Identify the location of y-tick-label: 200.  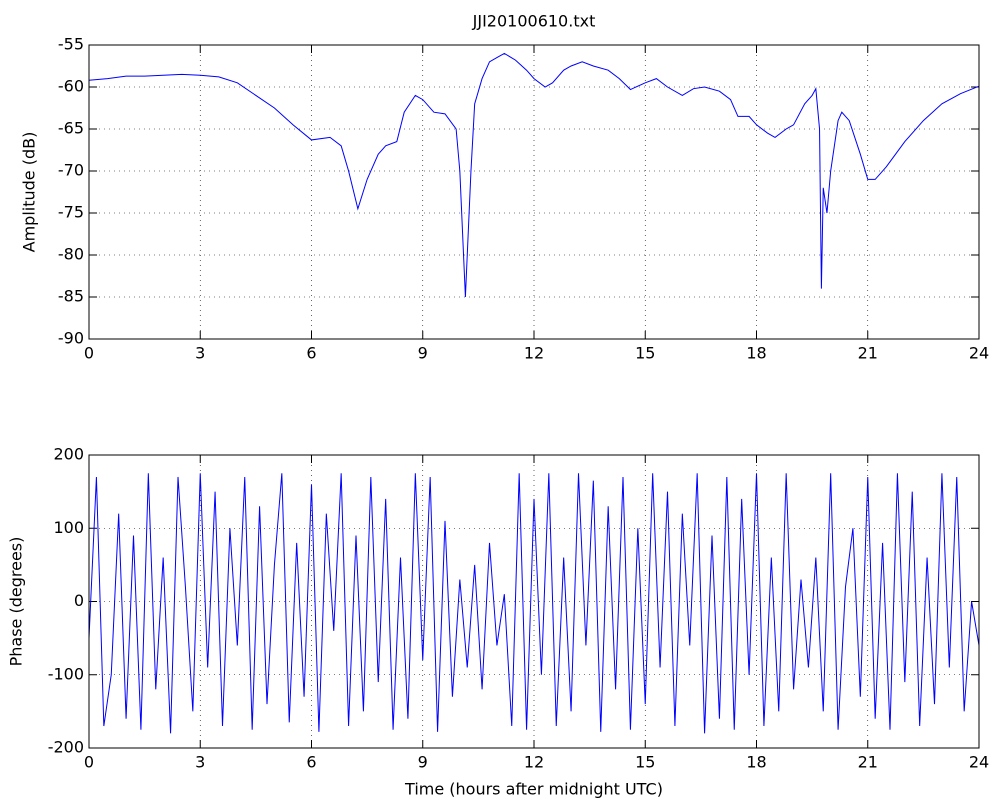
(68, 454).